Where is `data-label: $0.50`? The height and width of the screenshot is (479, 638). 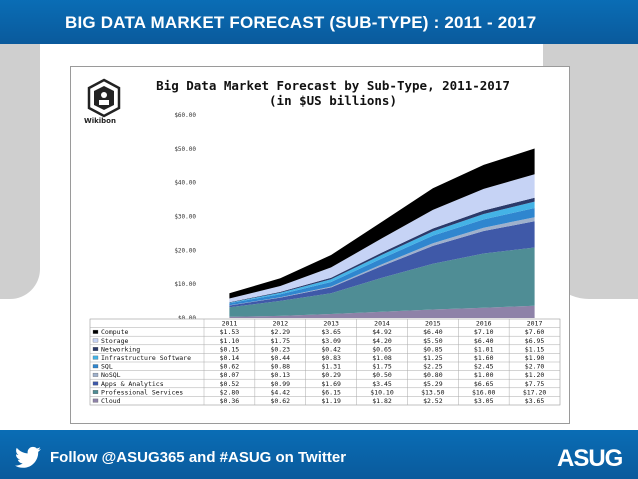 data-label: $0.50 is located at coordinates (382, 375).